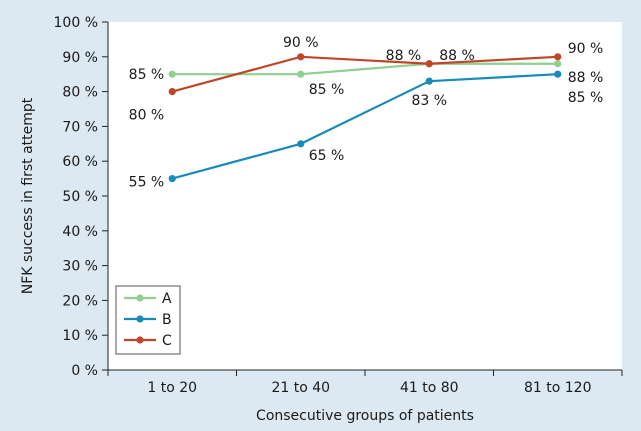 This screenshot has width=641, height=431. I want to click on y-tick-label: 50 %, so click(80, 197).